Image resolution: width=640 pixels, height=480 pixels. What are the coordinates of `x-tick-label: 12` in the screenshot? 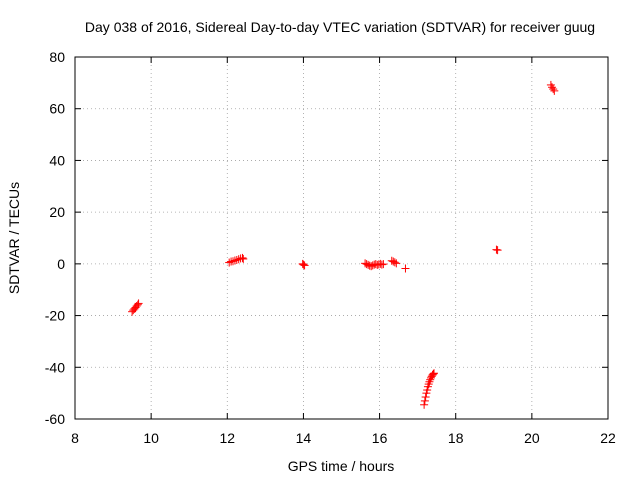 It's located at (227, 438).